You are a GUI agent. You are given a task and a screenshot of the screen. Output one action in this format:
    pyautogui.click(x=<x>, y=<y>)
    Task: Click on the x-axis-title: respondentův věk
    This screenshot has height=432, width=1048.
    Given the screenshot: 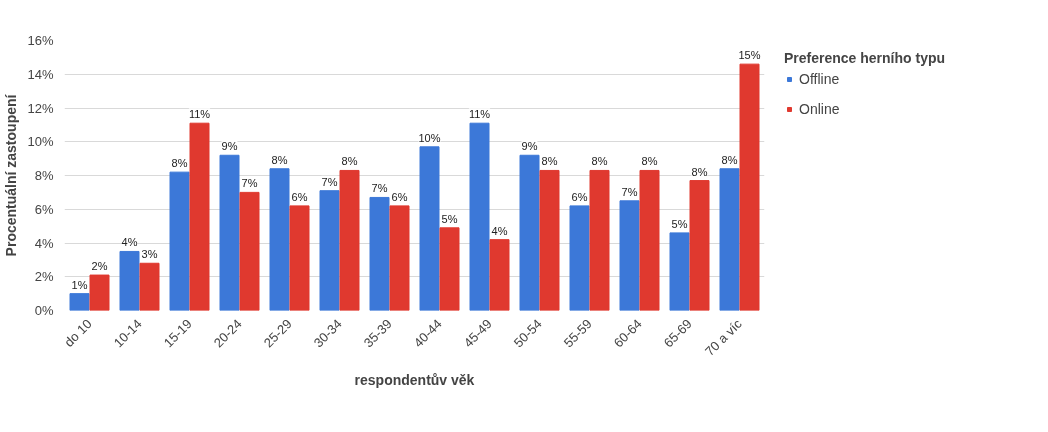 What is the action you would take?
    pyautogui.click(x=414, y=380)
    